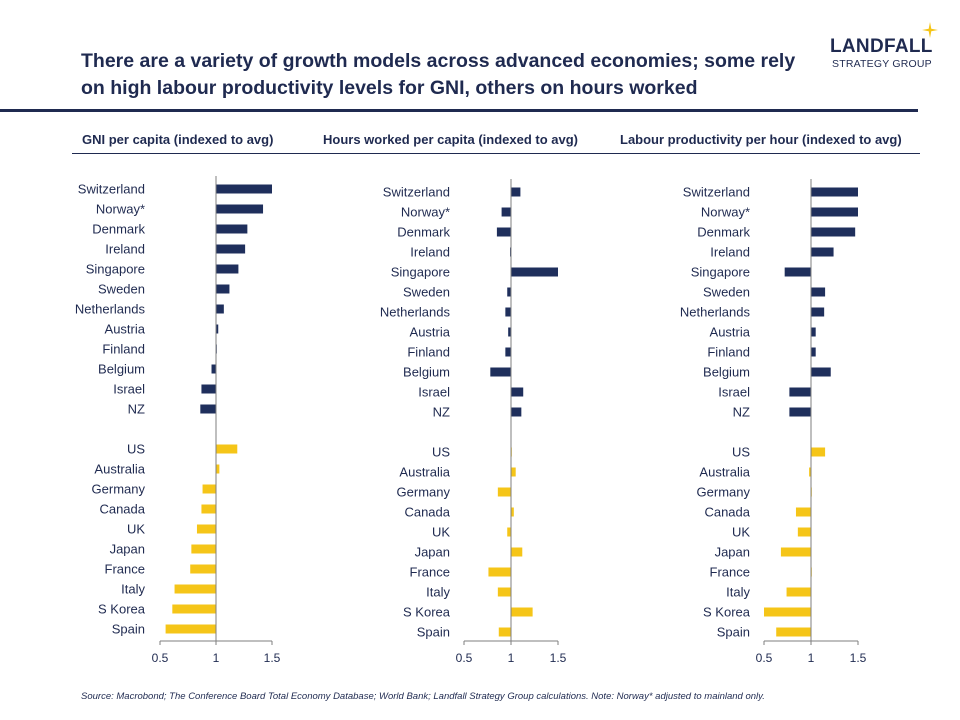 Image resolution: width=960 pixels, height=720 pixels. I want to click on star-icon, so click(930, 30).